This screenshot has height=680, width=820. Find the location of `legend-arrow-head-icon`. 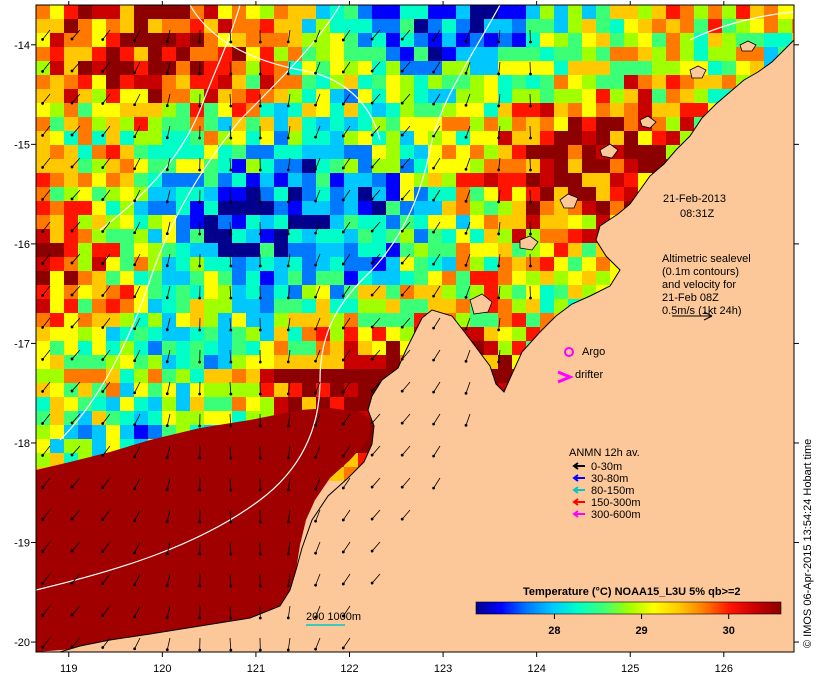

legend-arrow-head-icon is located at coordinates (575, 478).